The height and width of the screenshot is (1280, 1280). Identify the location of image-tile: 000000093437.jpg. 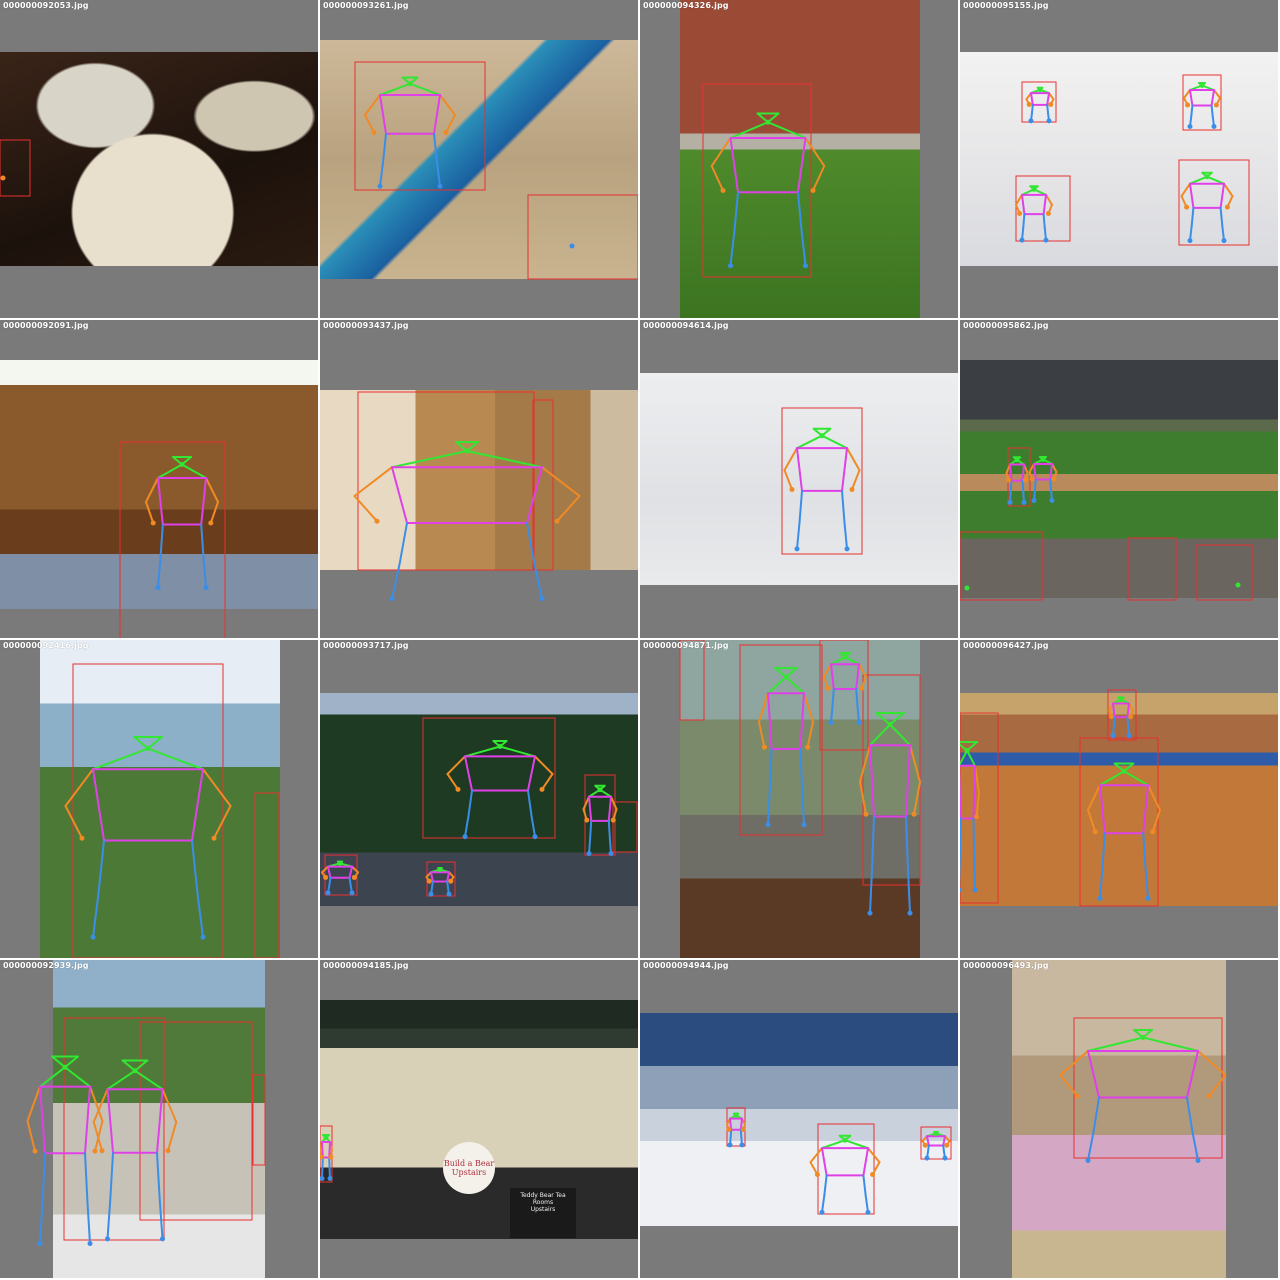
(479, 479).